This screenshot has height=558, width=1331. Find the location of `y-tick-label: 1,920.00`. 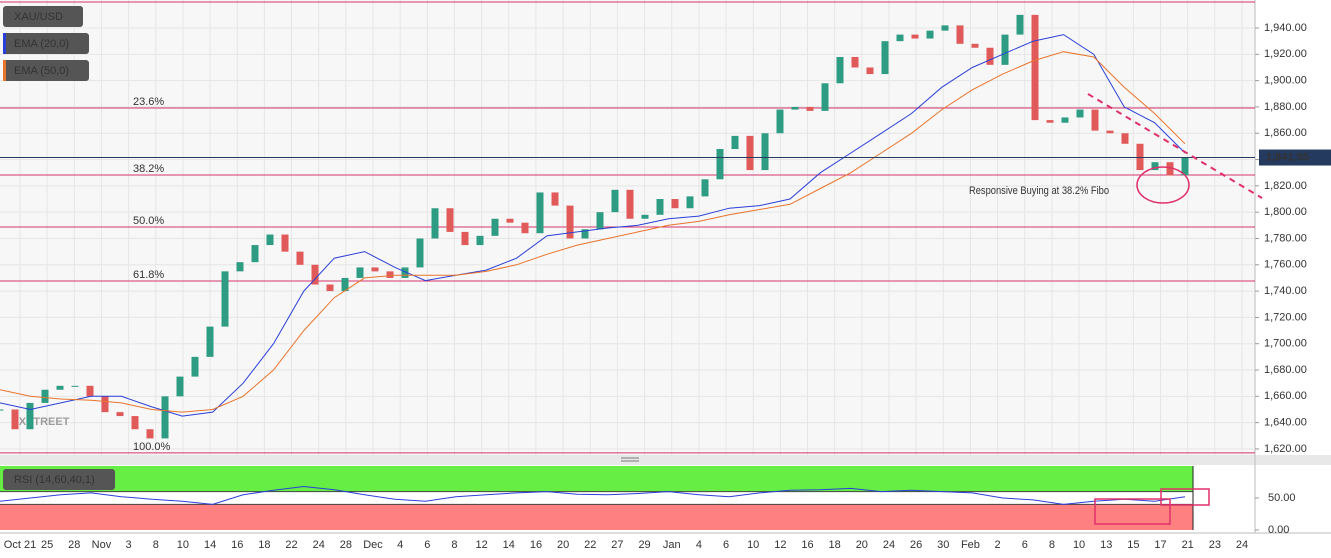

y-tick-label: 1,920.00 is located at coordinates (1285, 54).